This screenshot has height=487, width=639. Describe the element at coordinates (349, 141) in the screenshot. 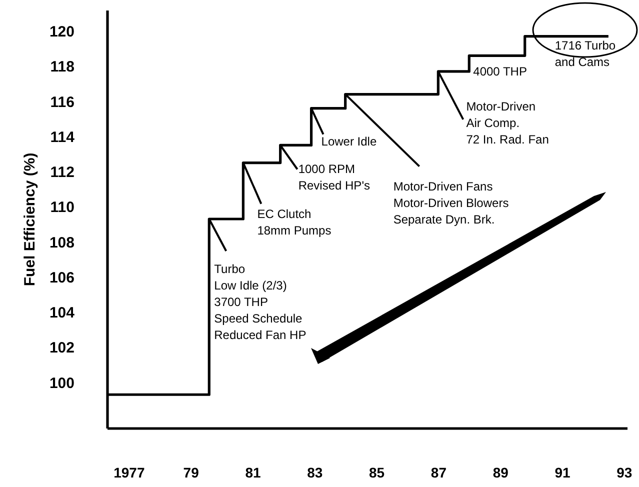

I see `annotation: Lower Idle` at that location.